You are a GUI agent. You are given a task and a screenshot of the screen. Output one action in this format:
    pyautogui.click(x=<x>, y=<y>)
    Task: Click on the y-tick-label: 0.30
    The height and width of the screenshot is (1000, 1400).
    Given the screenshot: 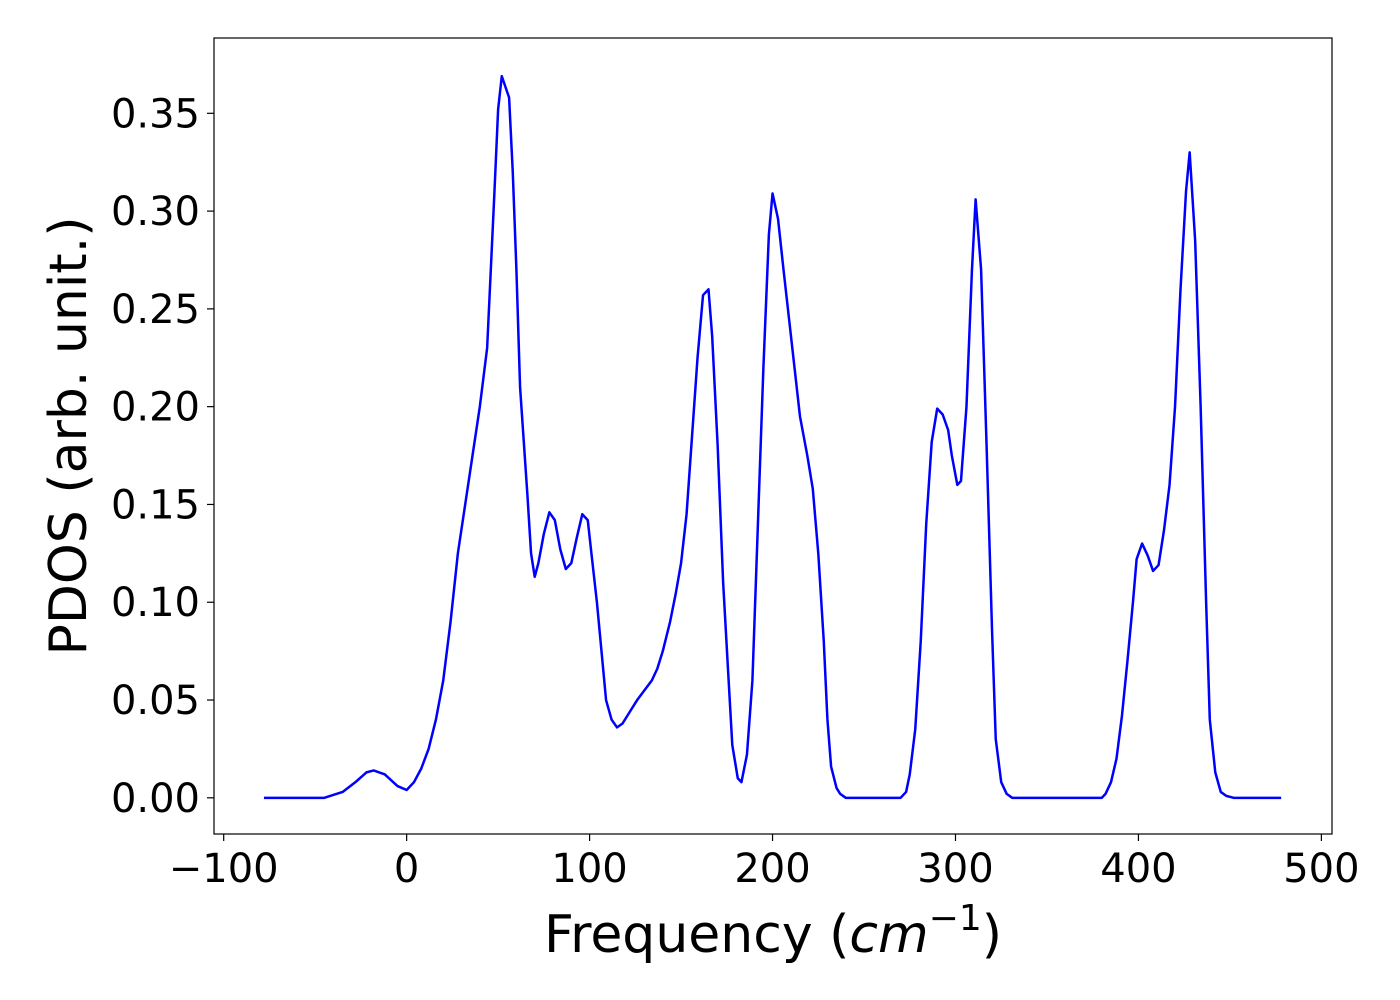 What is the action you would take?
    pyautogui.click(x=155, y=212)
    